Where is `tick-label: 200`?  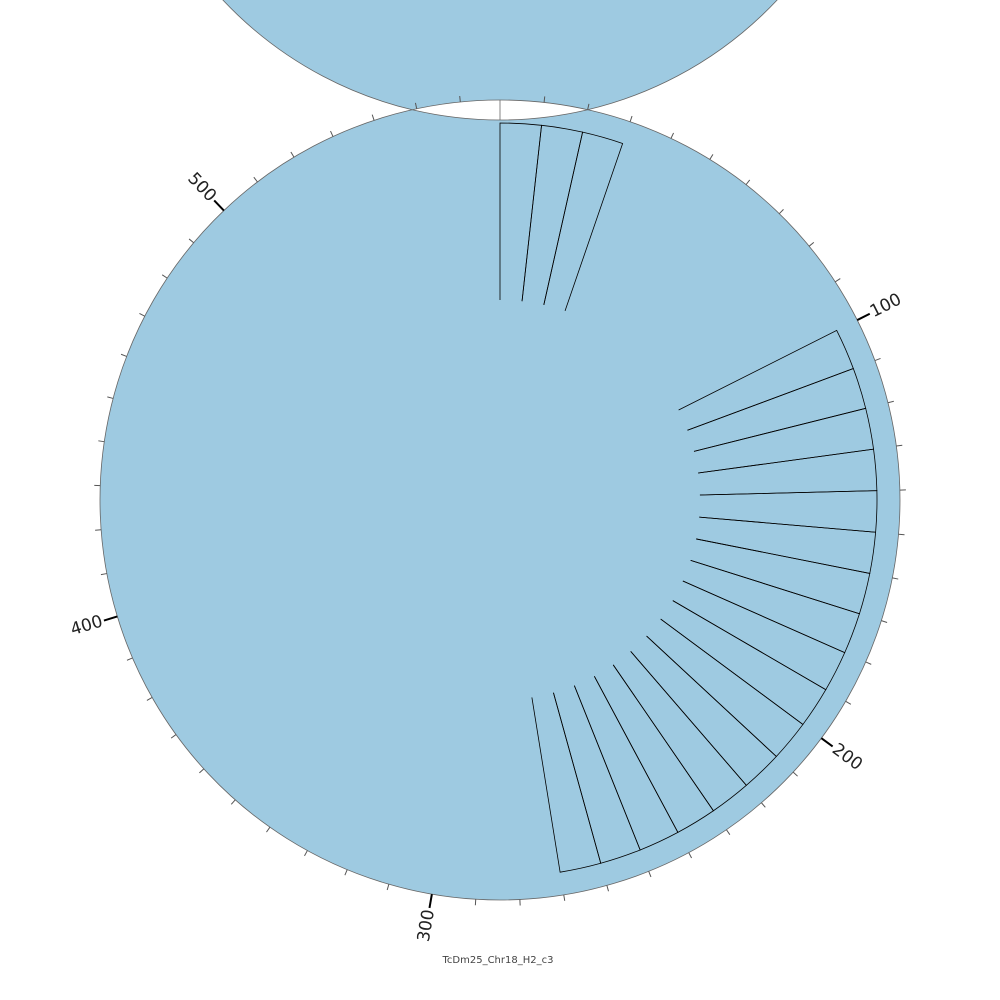 tick-label: 200 is located at coordinates (847, 756).